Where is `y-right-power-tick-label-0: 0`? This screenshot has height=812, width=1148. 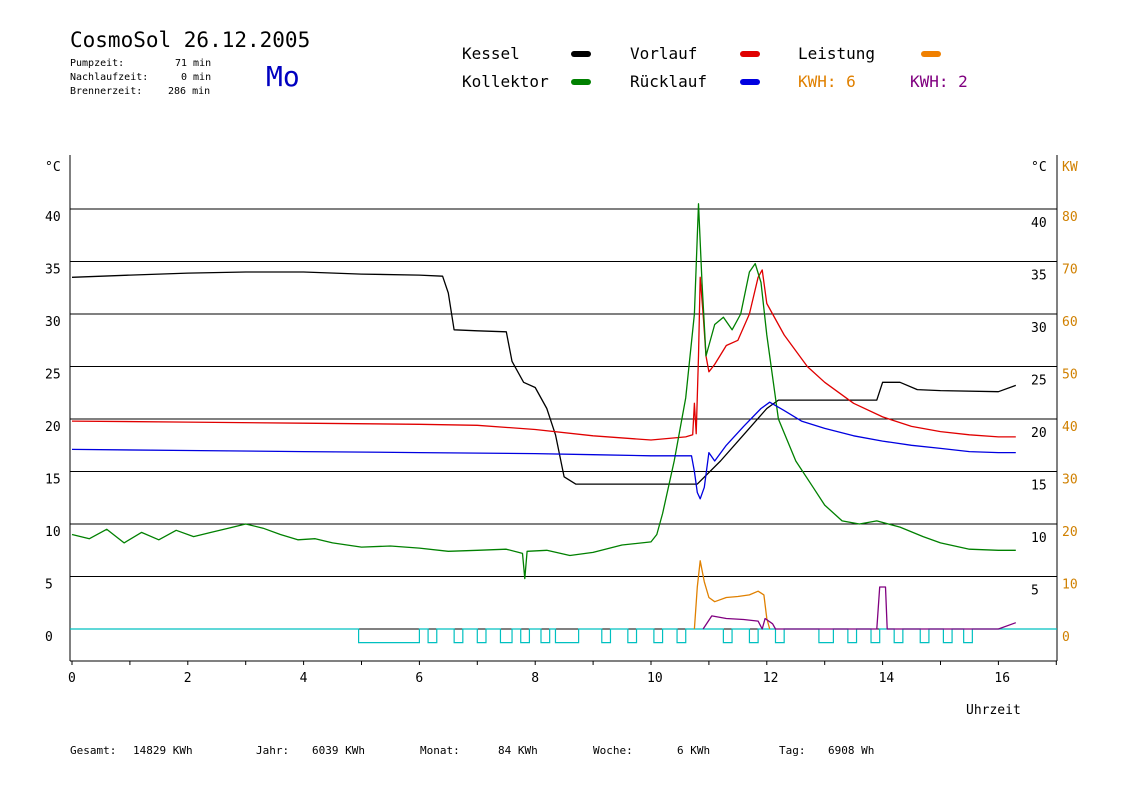
y-right-power-tick-label-0: 0 is located at coordinates (1066, 637).